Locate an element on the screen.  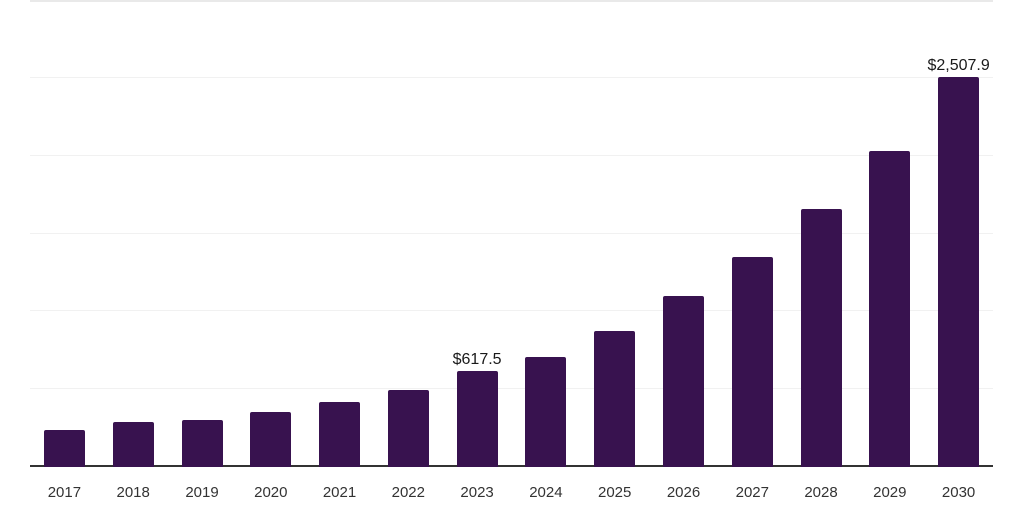
bar-2017 is located at coordinates (64, 448).